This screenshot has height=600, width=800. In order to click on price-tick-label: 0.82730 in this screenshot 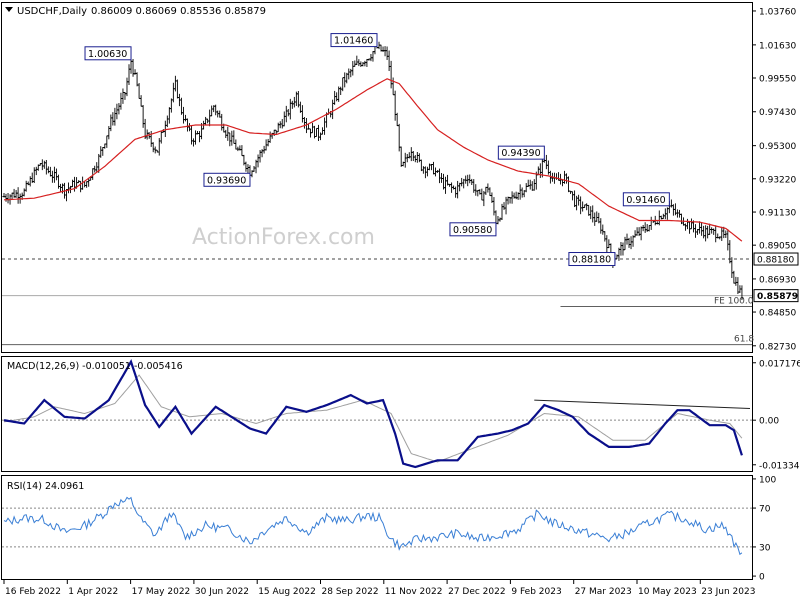, I will do `click(777, 347)`.